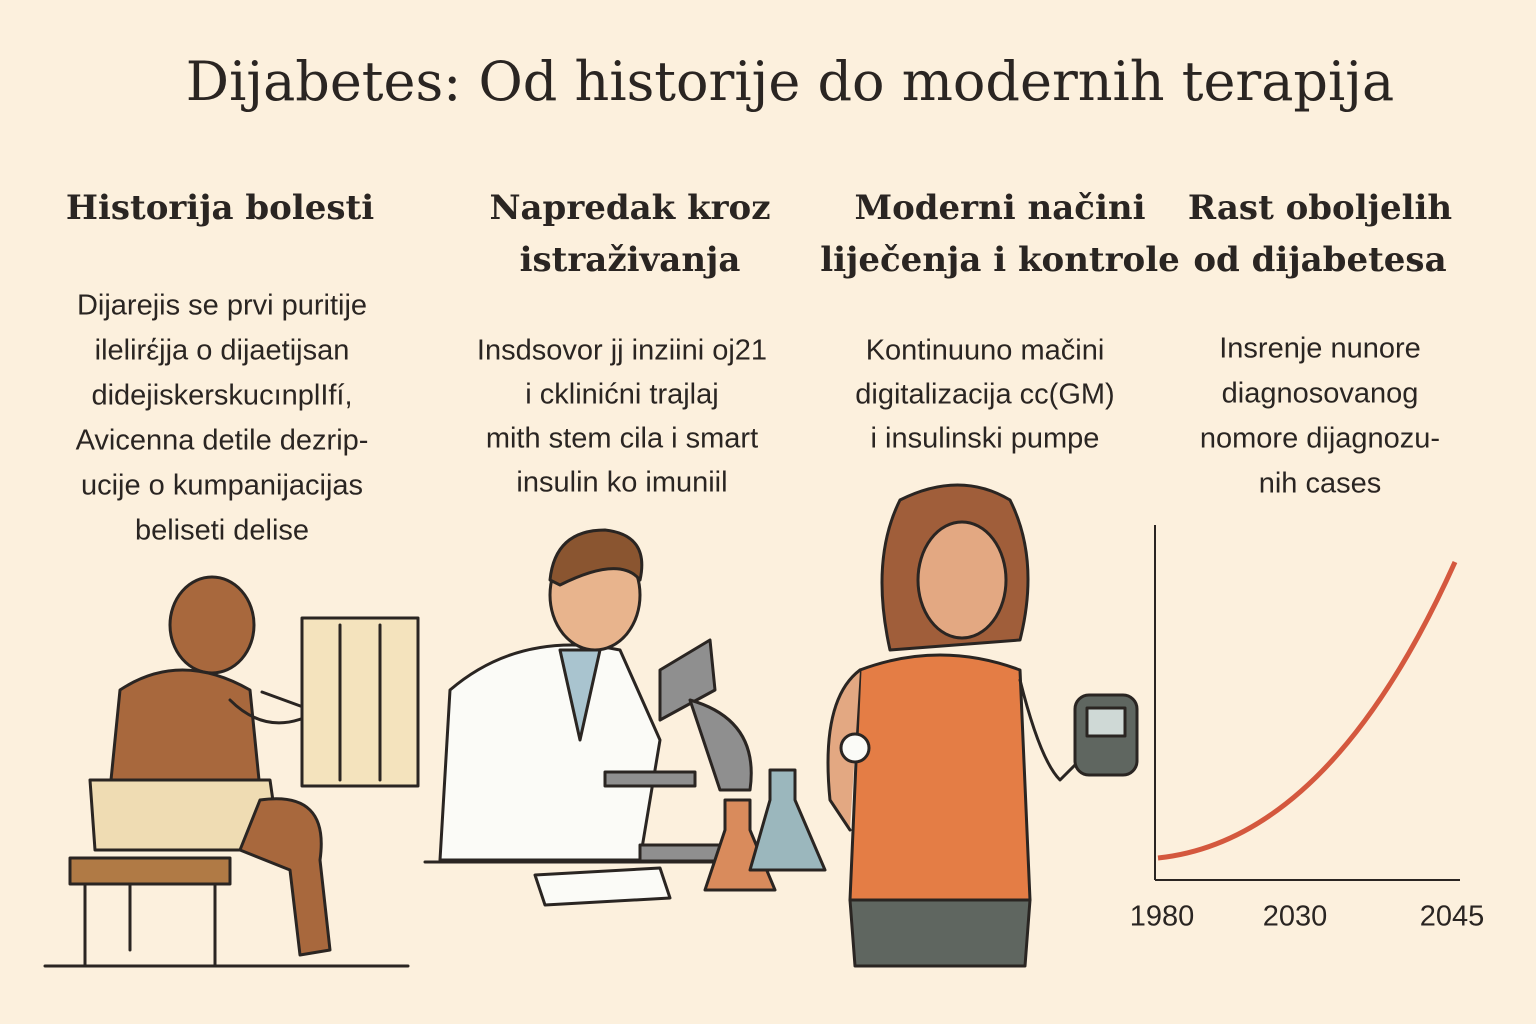  What do you see at coordinates (231, 771) in the screenshot?
I see `scribe-illustration` at bounding box center [231, 771].